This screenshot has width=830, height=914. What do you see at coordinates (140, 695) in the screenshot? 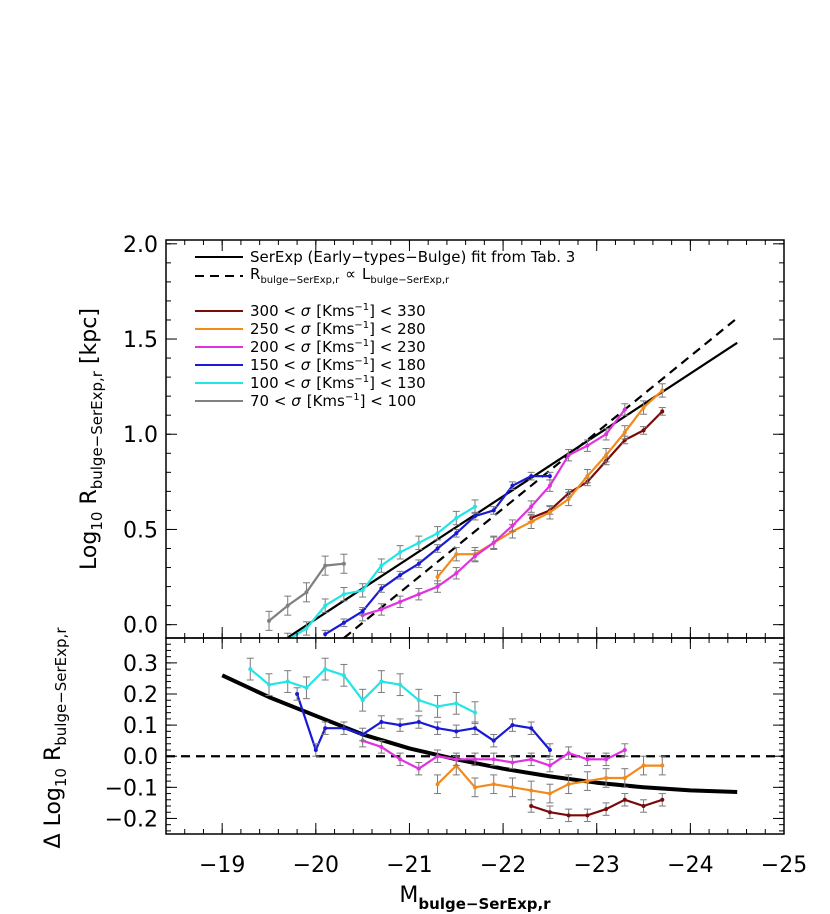
I see `bottom-y-tick-label: 0.2` at bounding box center [140, 695].